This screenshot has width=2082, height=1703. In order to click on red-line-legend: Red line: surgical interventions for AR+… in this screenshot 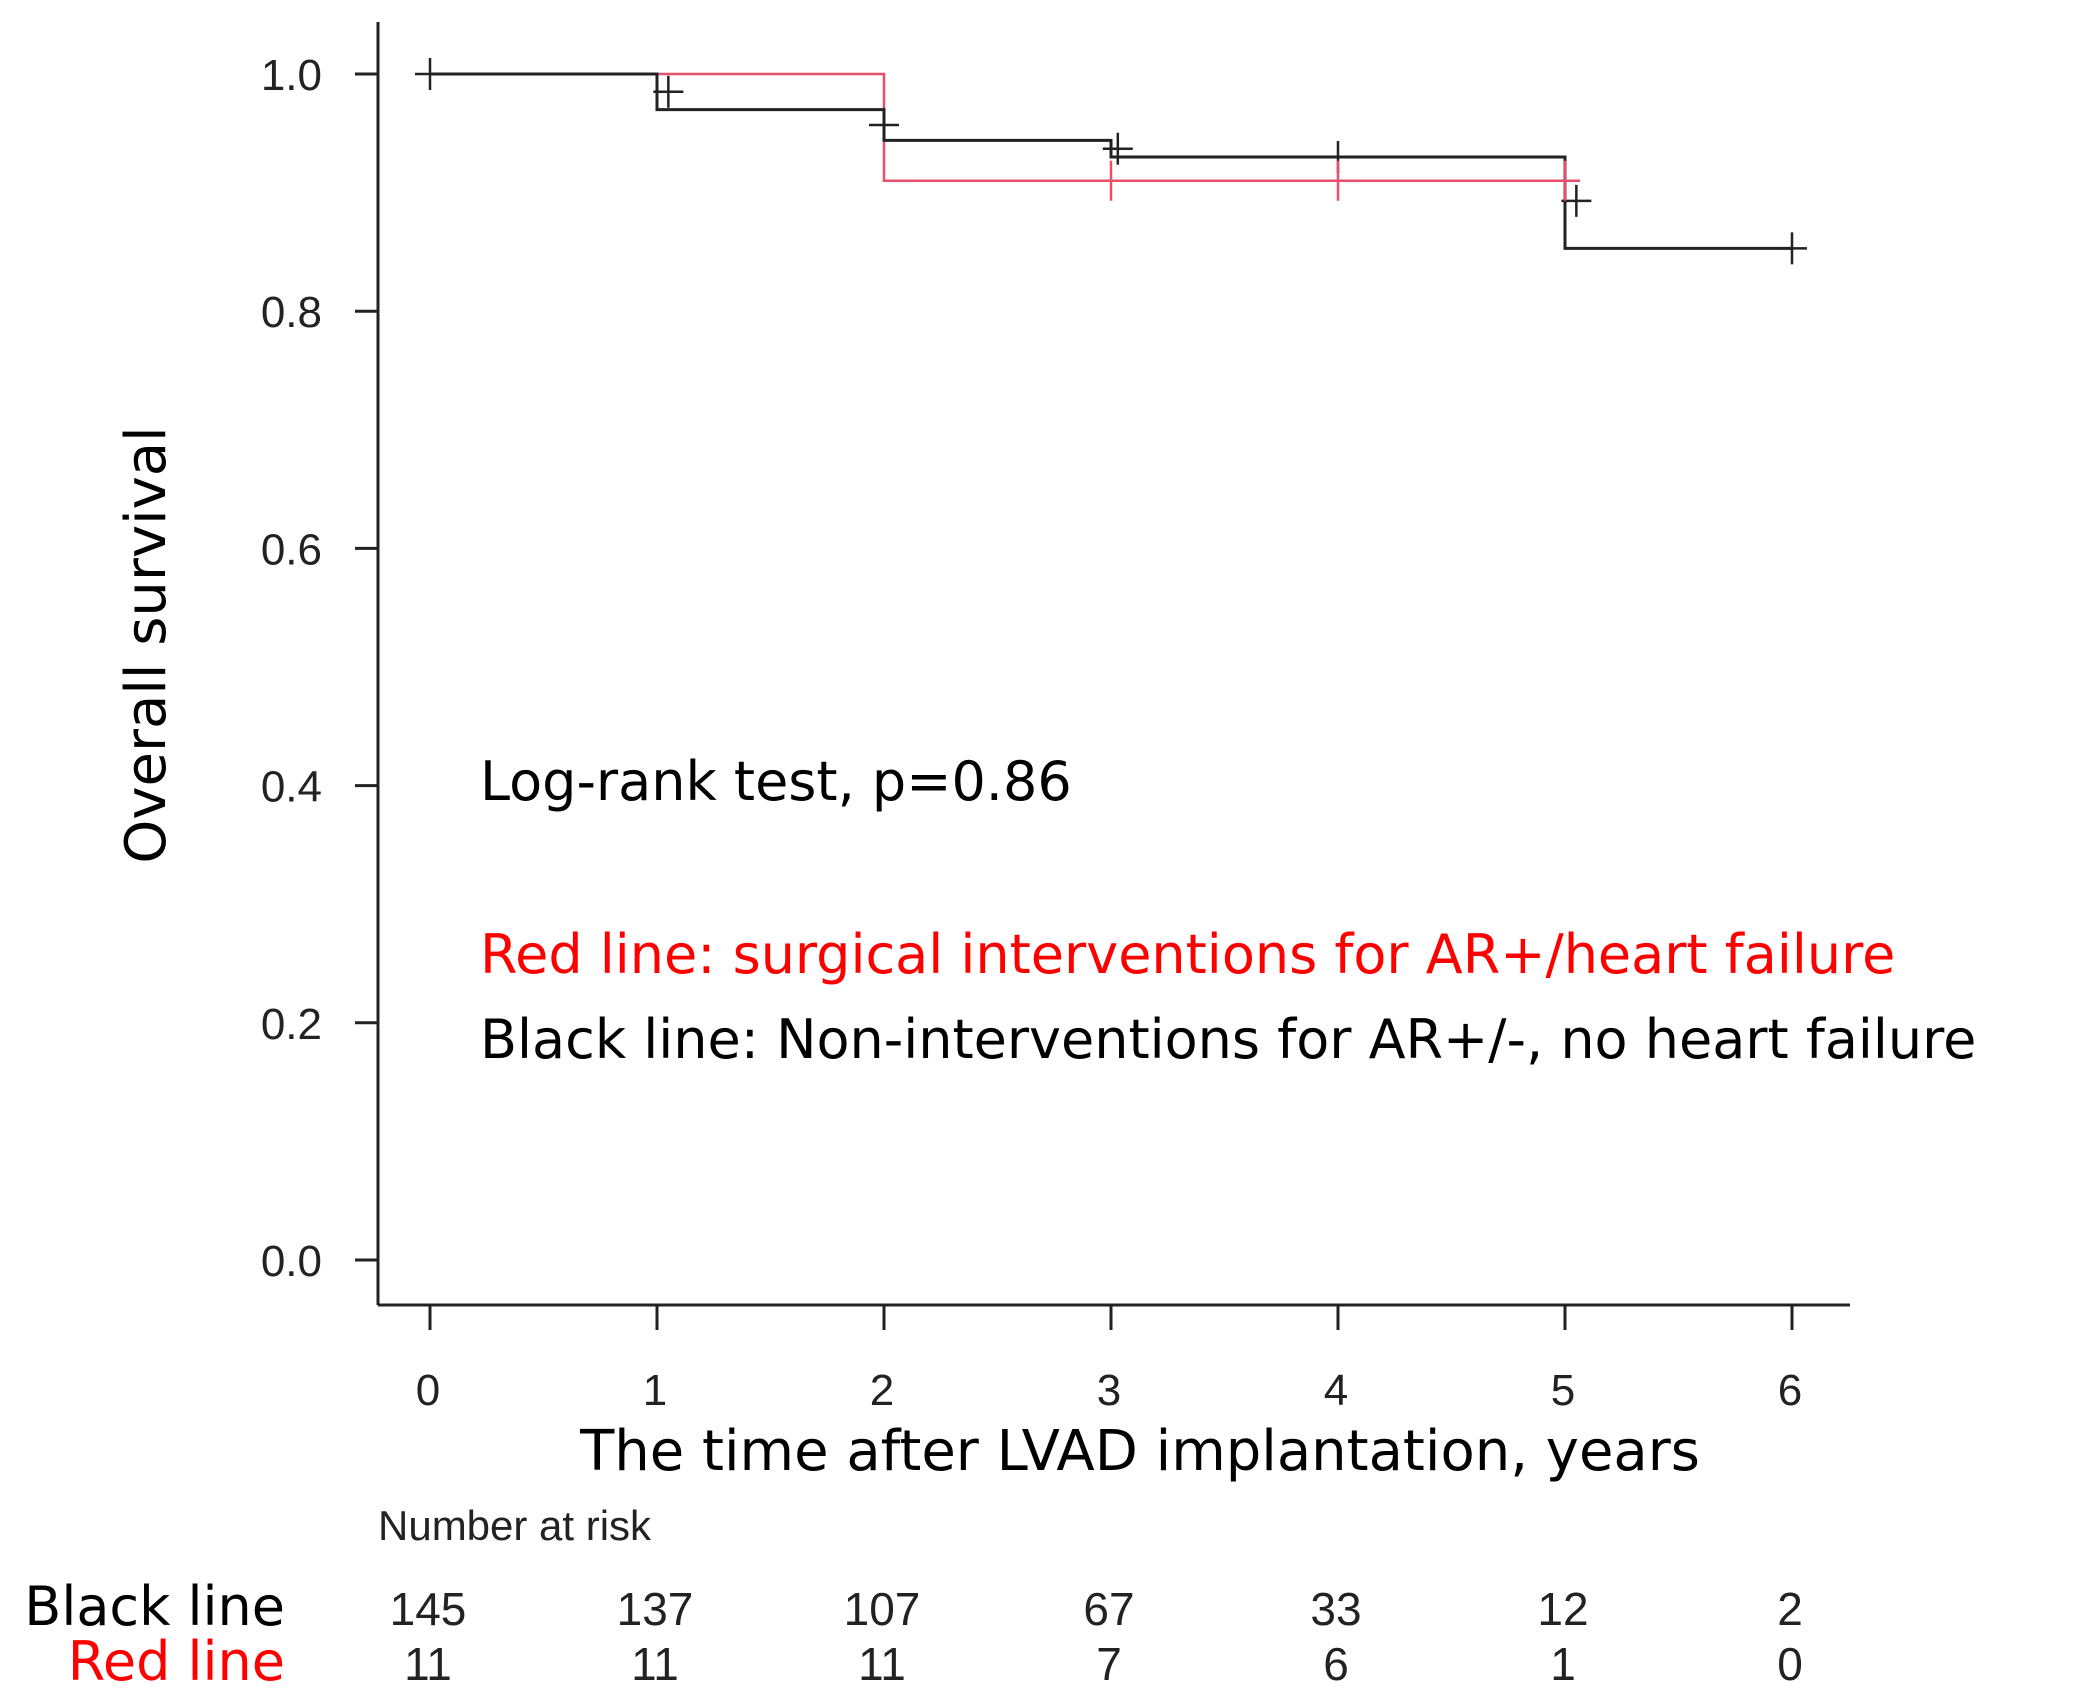, I will do `click(1187, 954)`.